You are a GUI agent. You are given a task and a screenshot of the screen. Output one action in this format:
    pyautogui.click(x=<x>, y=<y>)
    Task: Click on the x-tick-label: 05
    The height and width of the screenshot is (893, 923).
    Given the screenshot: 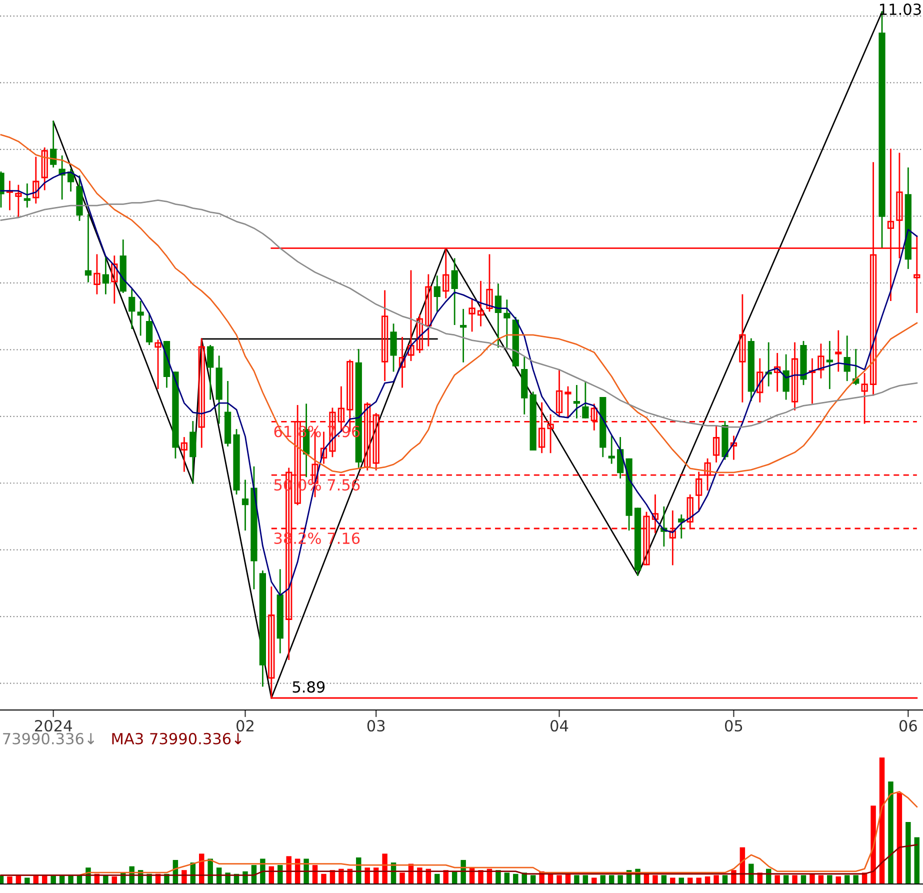 What is the action you would take?
    pyautogui.click(x=733, y=726)
    